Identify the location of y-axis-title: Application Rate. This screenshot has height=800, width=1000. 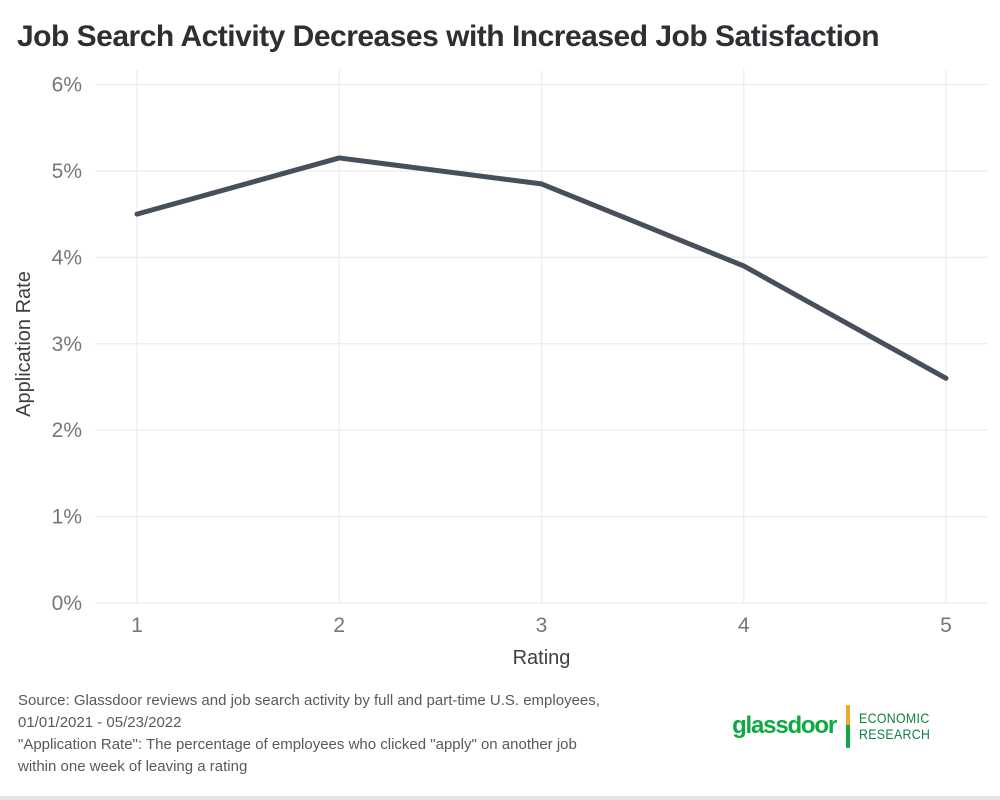
(24, 344).